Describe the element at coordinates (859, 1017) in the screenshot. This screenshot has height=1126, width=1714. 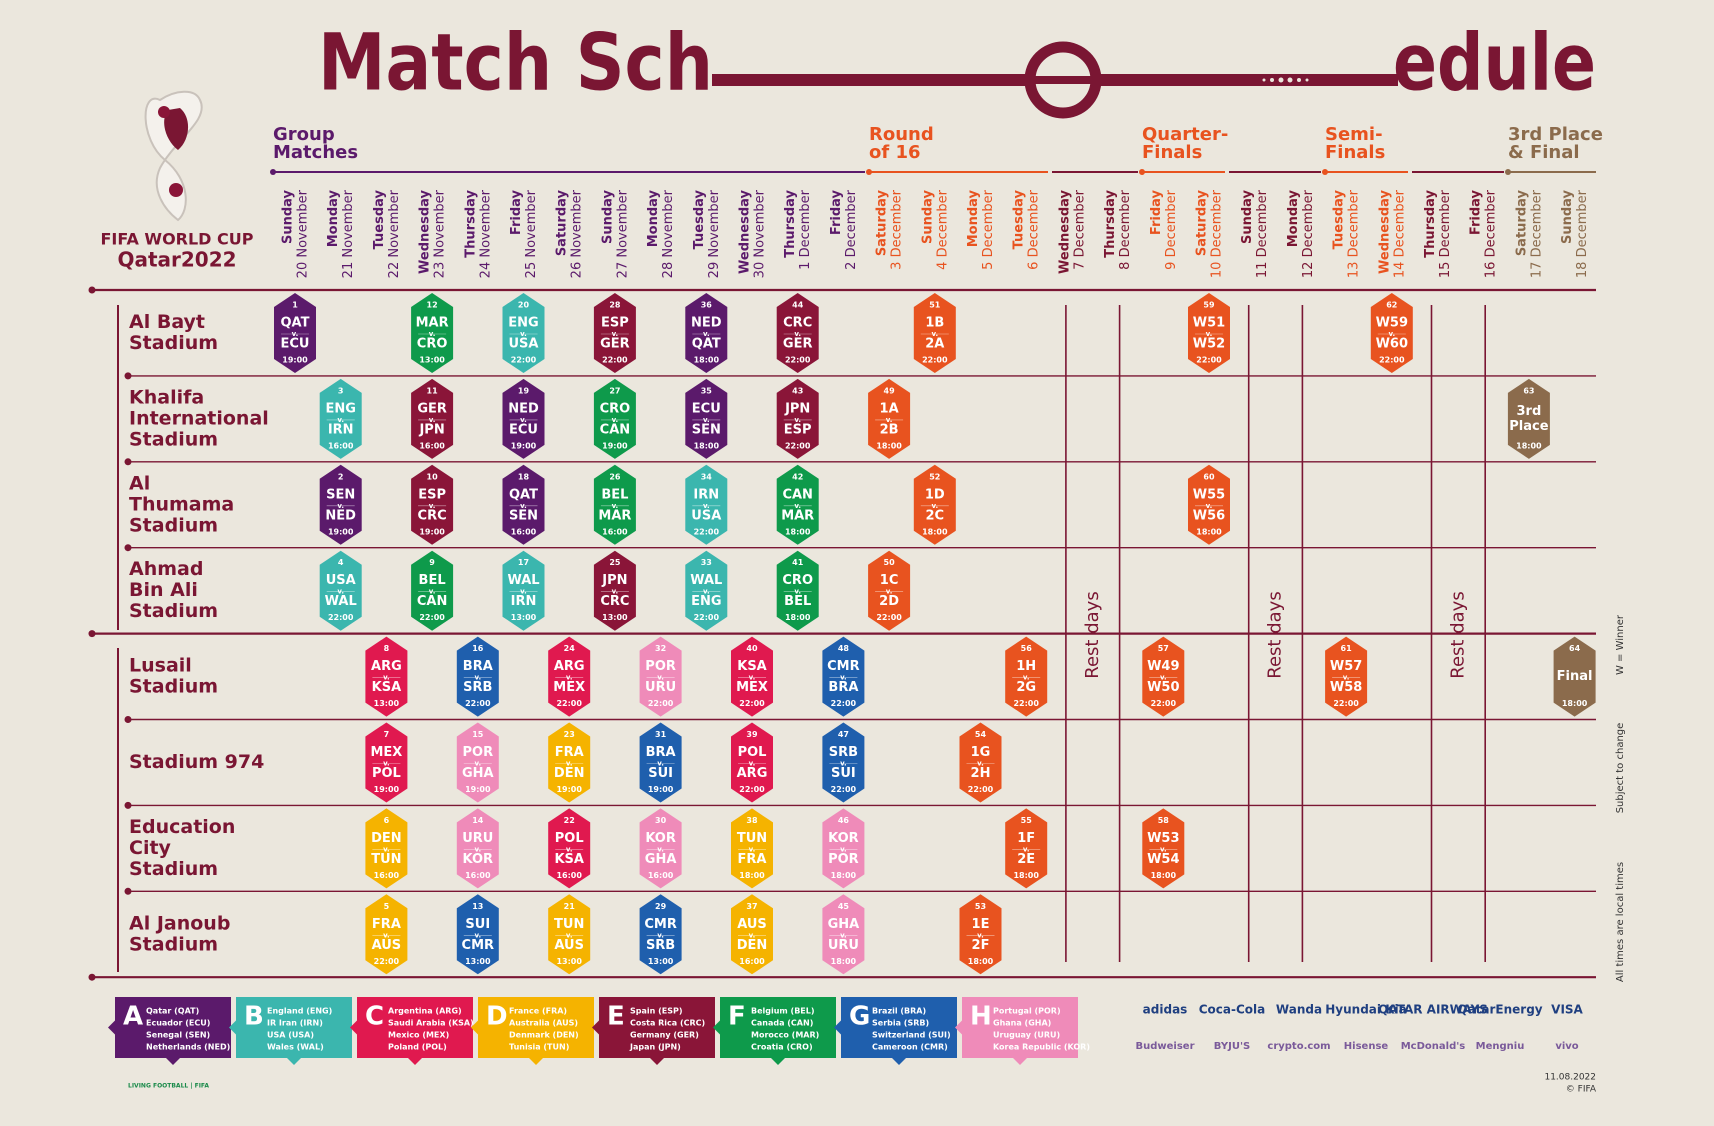
I see `group-letter: G` at that location.